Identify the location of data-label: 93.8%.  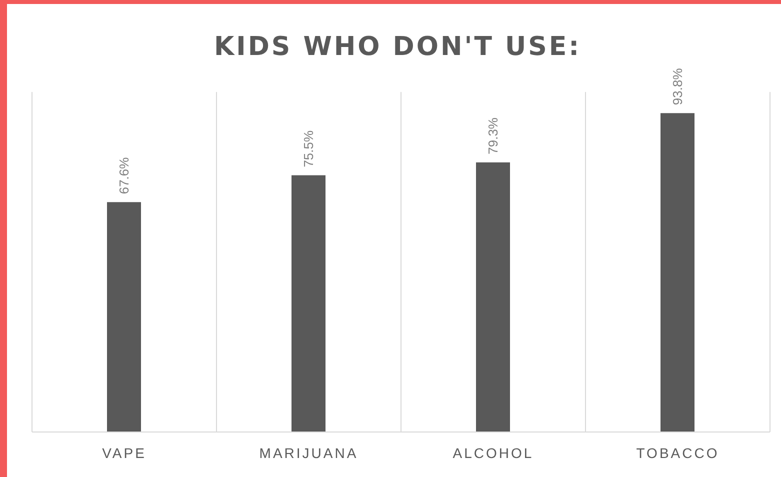
(677, 87).